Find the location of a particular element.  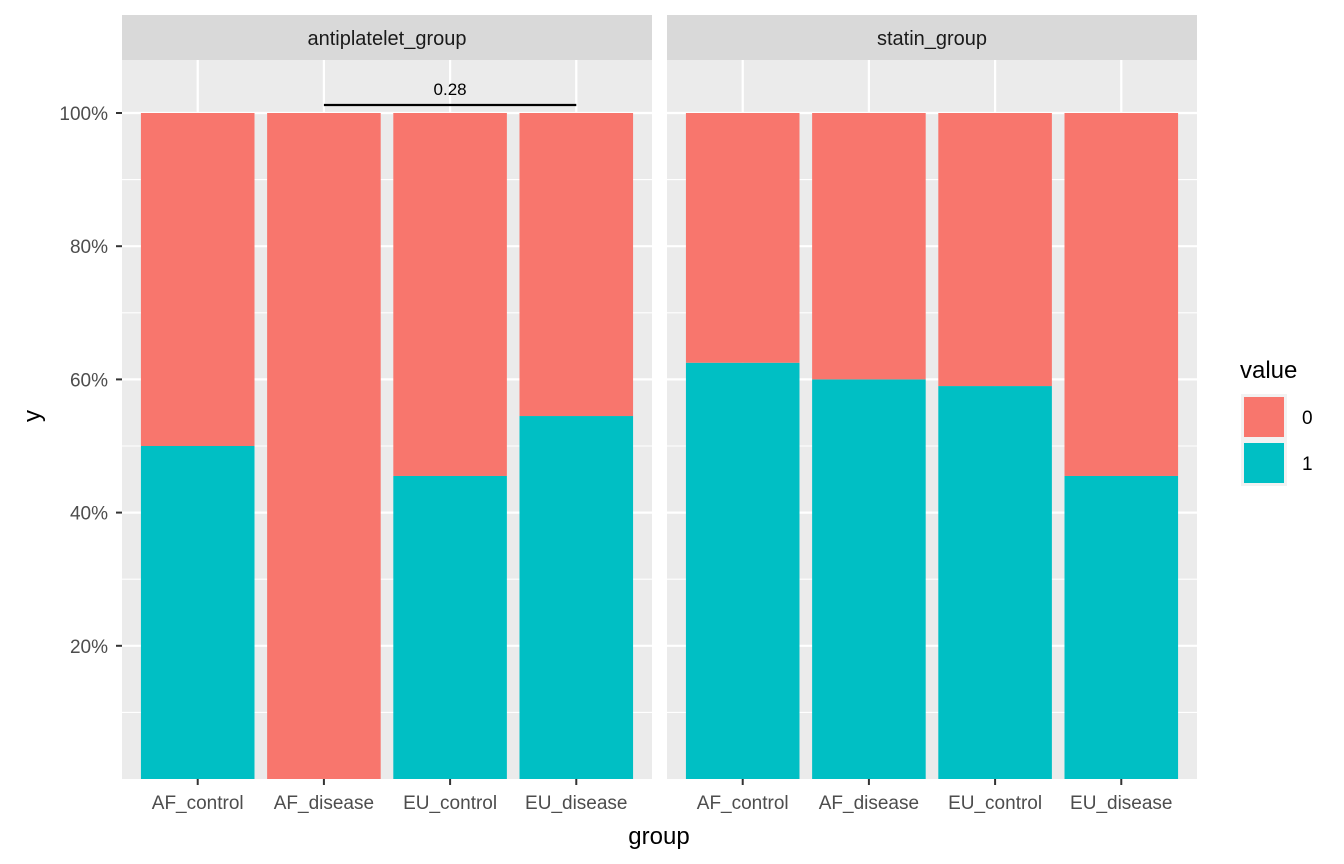

y-tick-label: 60% is located at coordinates (89, 380).